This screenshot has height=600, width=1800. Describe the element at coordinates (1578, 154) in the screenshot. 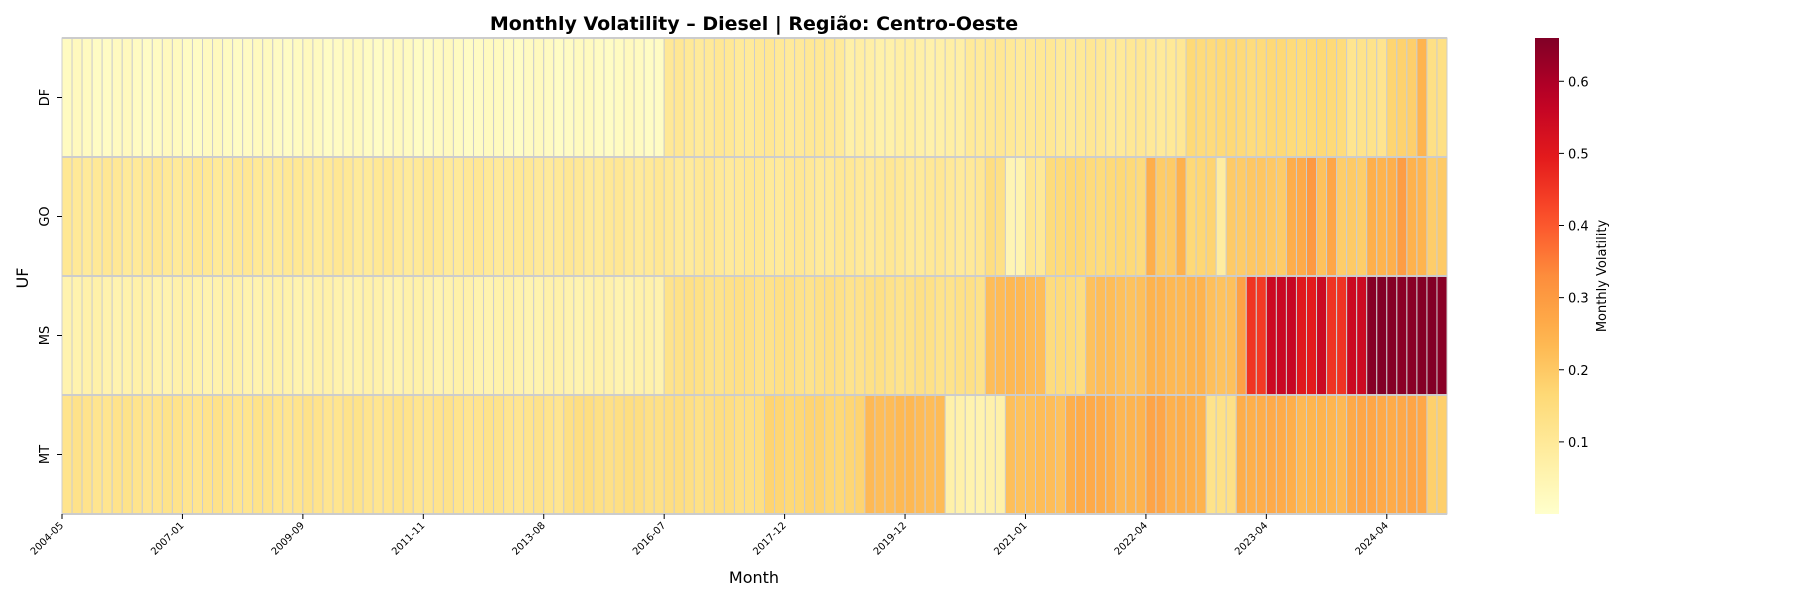

I see `colorbar-tick-label: 0.5` at that location.